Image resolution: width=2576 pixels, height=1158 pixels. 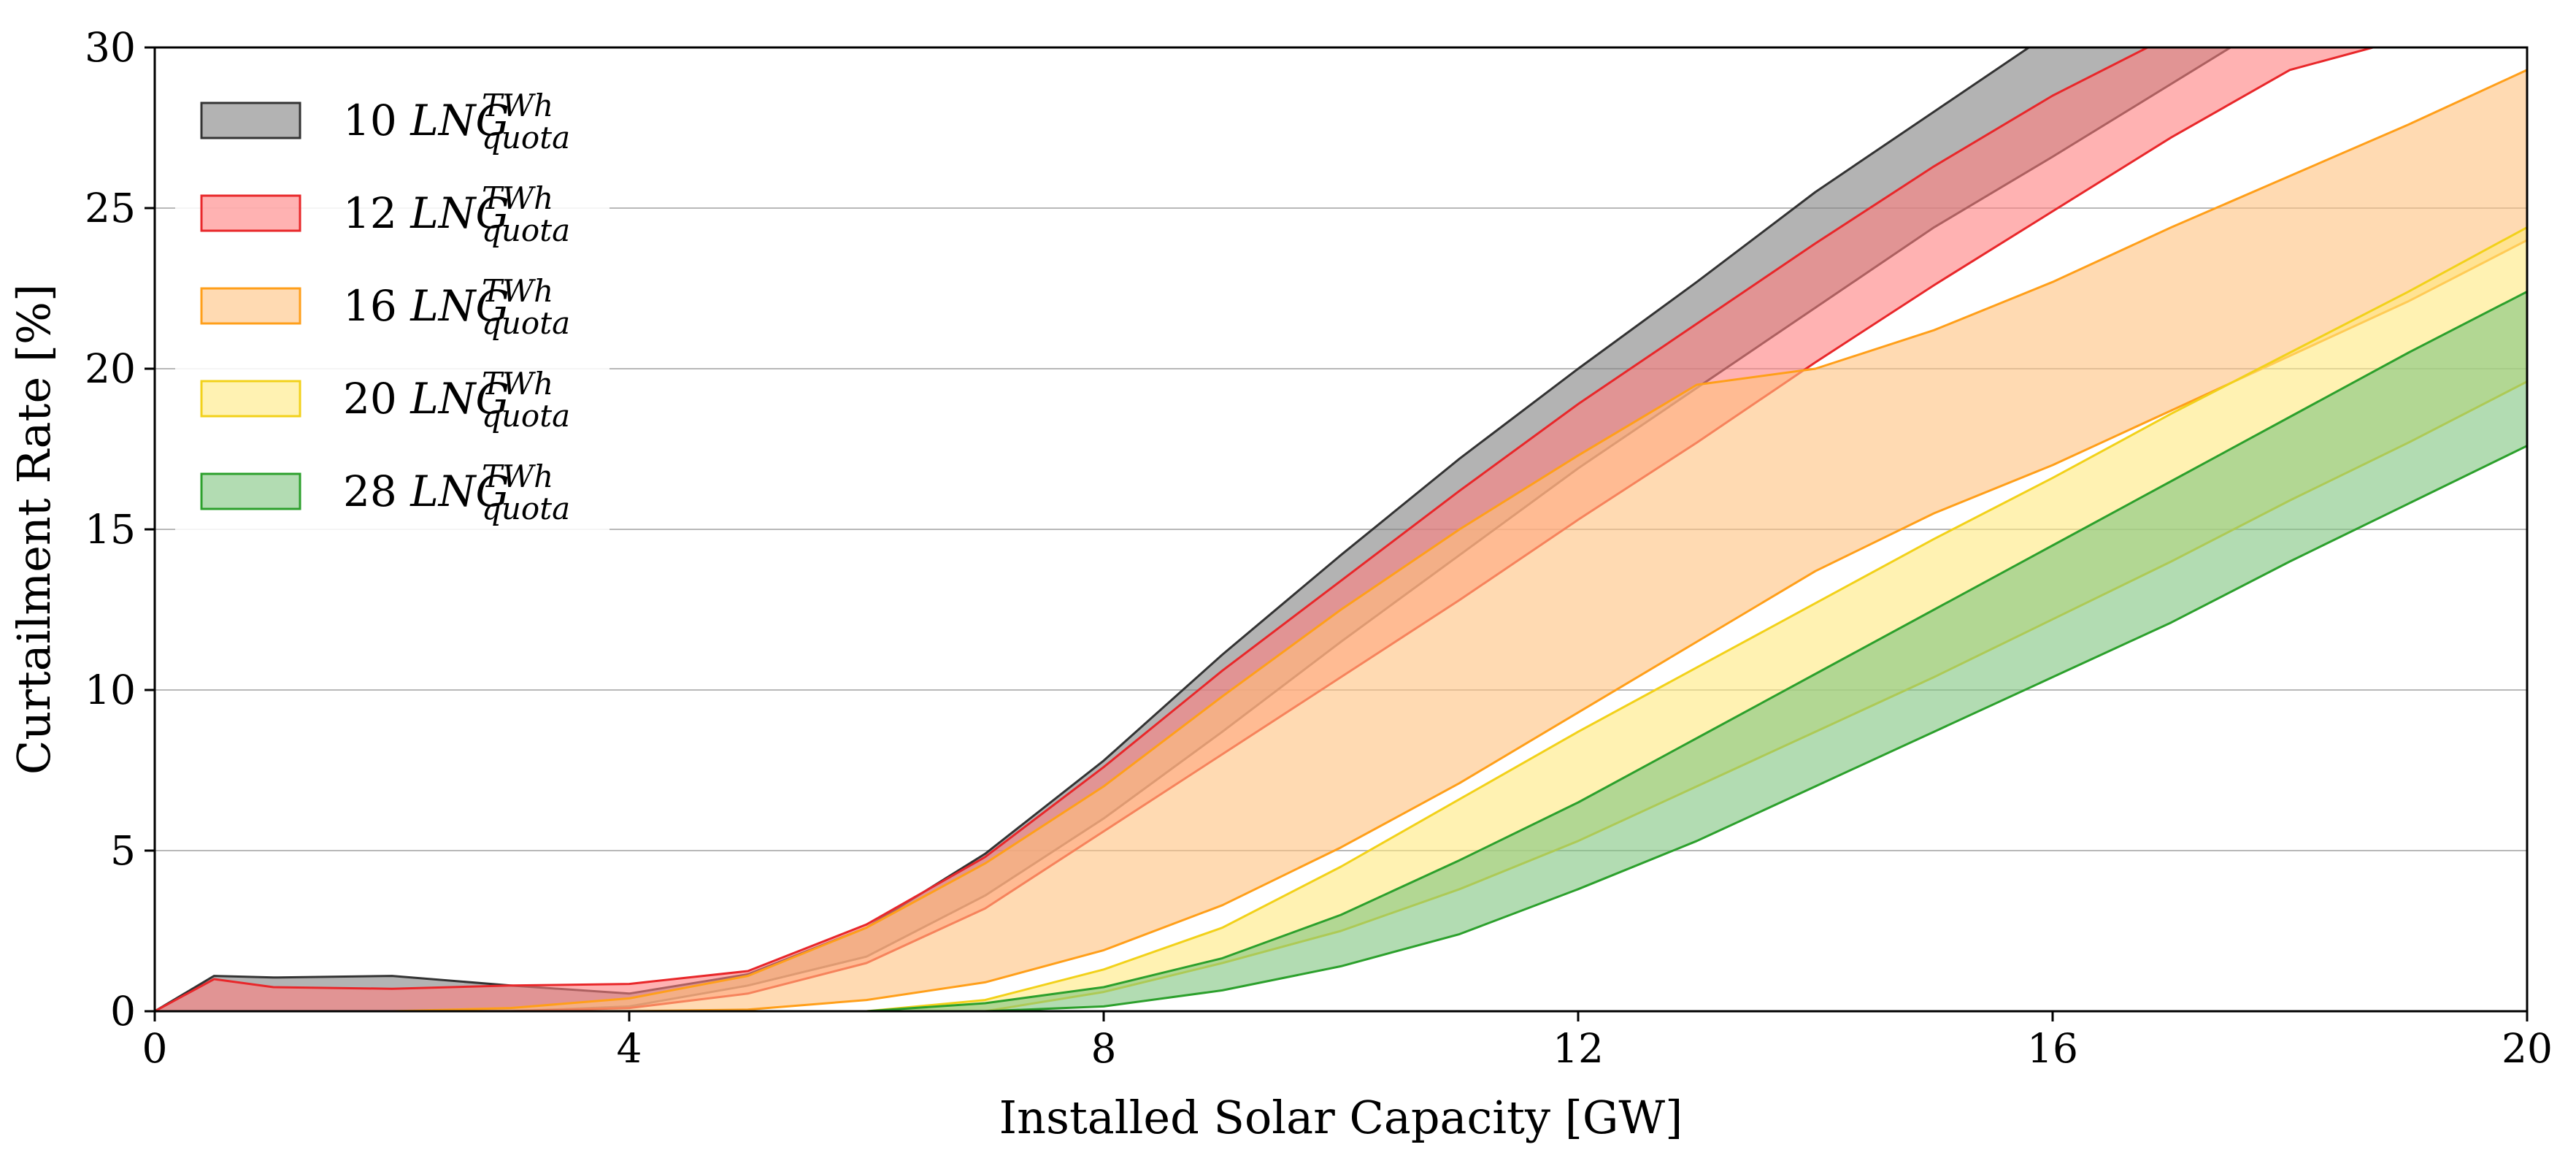 I want to click on x-tick-label: 12, so click(x=1578, y=1049).